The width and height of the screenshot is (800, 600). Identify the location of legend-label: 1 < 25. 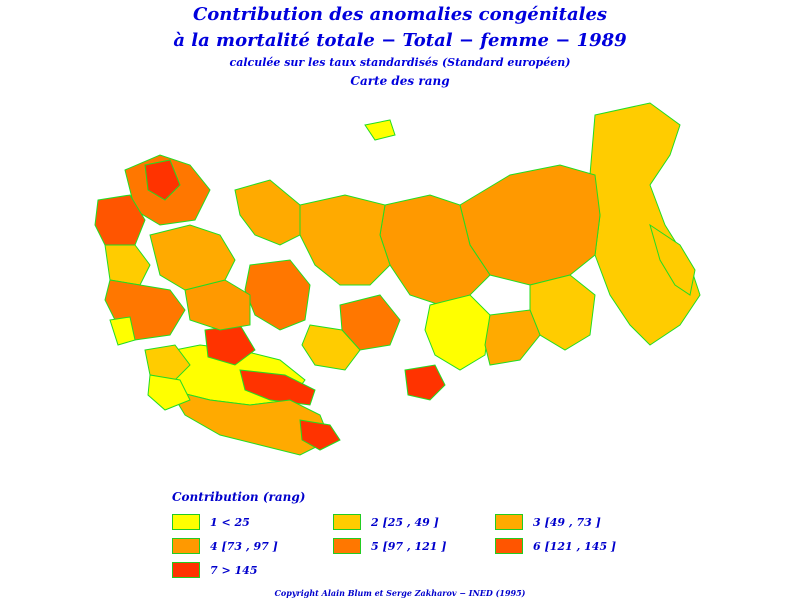
(230, 522).